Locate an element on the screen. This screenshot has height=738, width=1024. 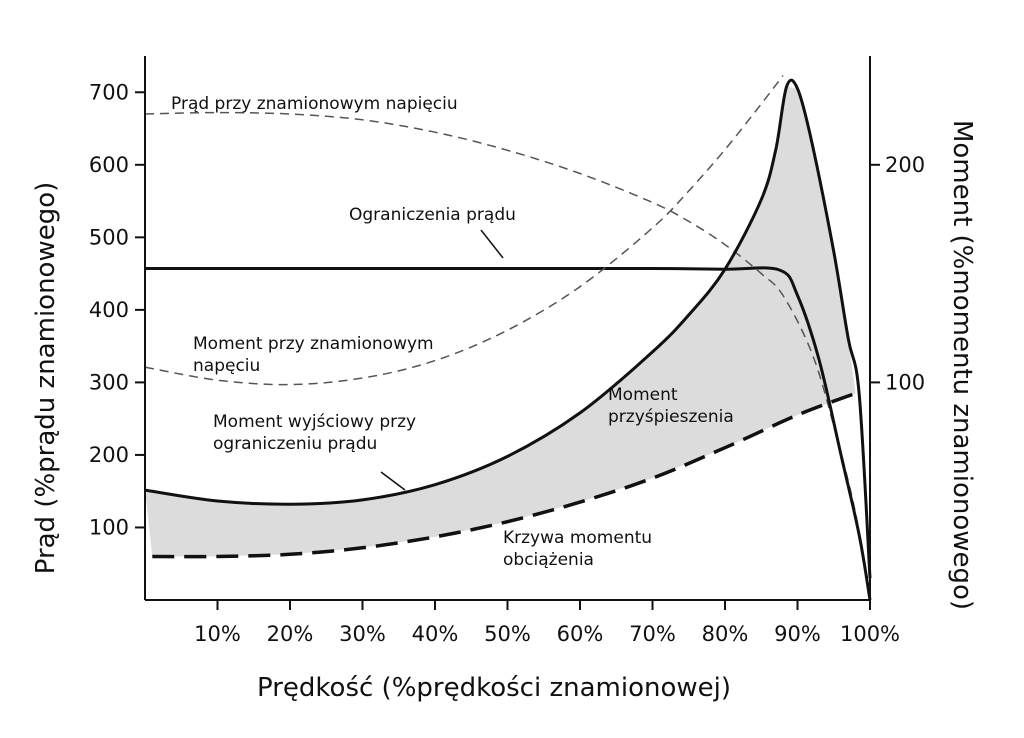
y-left-tick-label: 500 is located at coordinates (109, 237).